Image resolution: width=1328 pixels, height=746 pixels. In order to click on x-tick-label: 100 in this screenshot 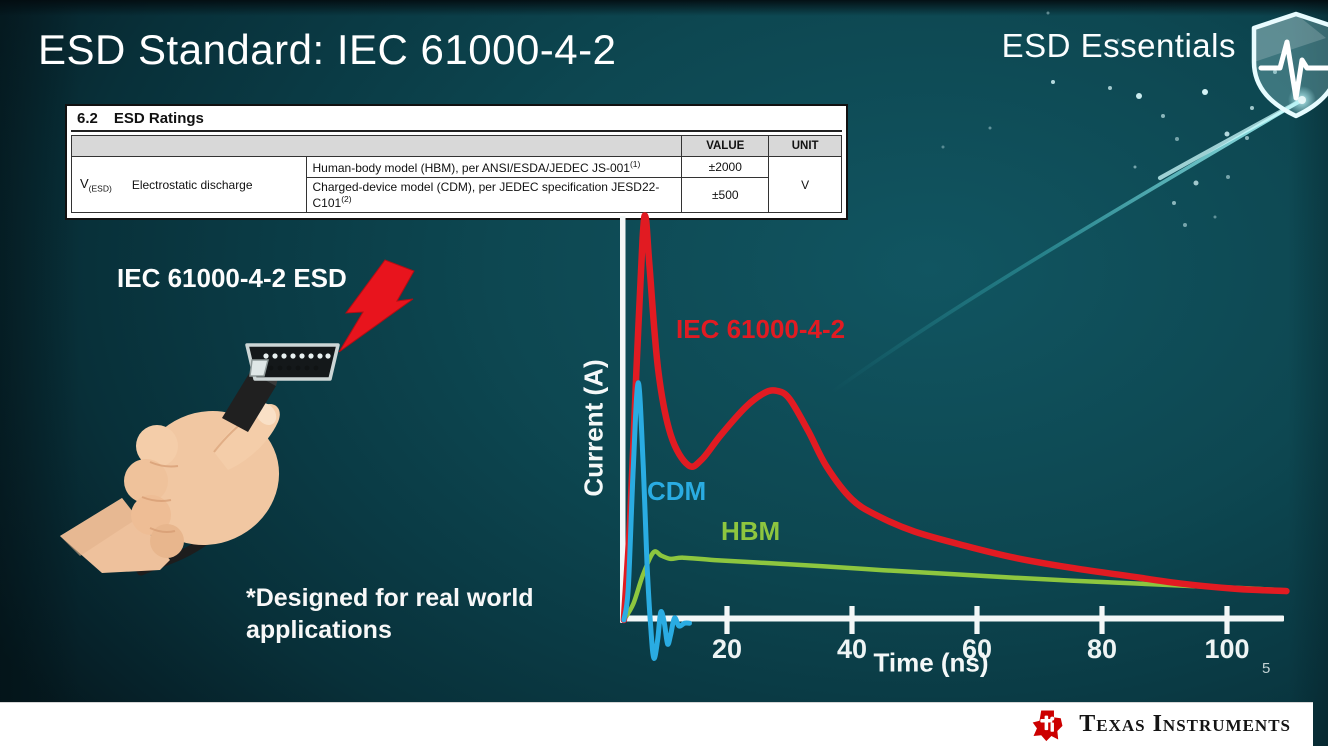, I will do `click(1226, 649)`.